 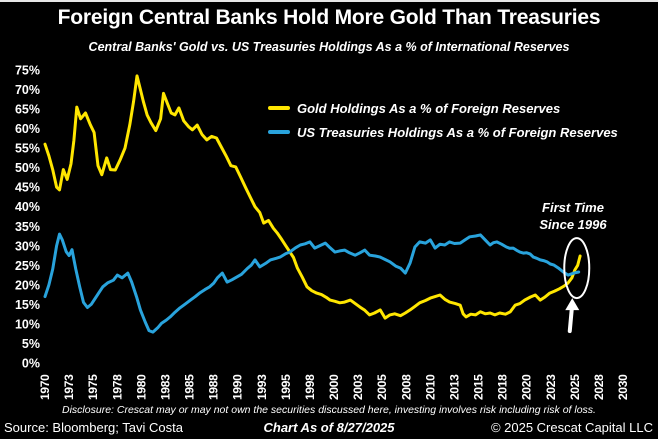 I want to click on y-axis-tick-label: 75%, so click(x=27, y=71).